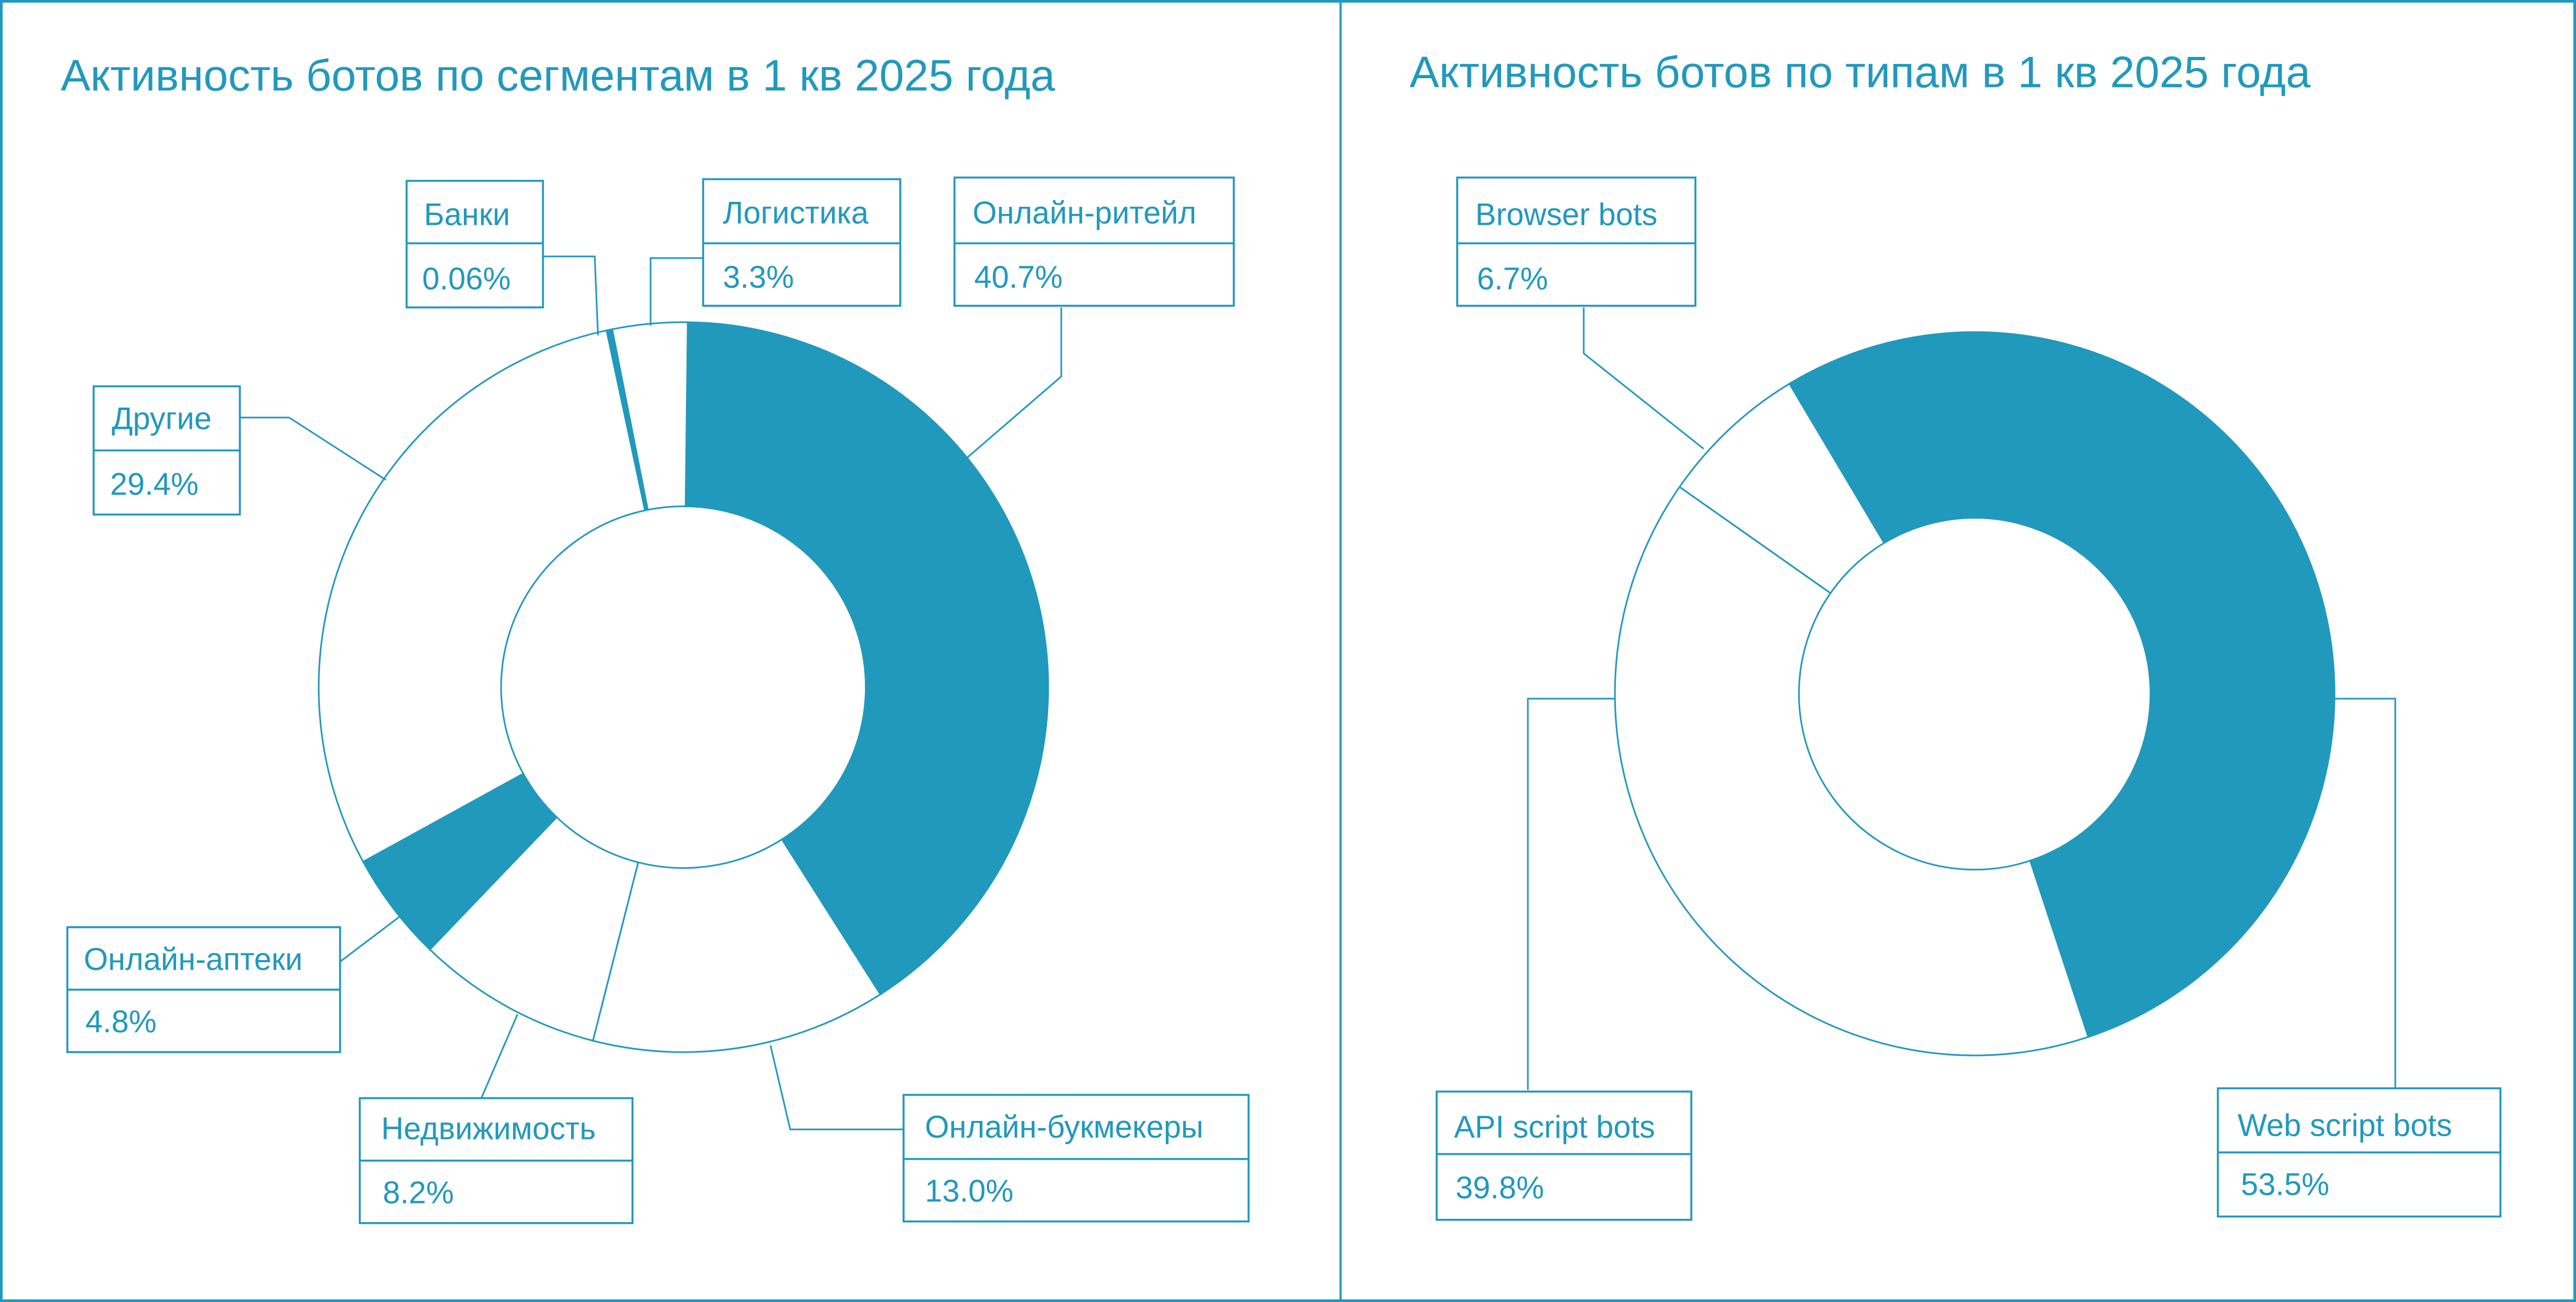 Image resolution: width=2576 pixels, height=1302 pixels. Describe the element at coordinates (758, 277) in the screenshot. I see `label-logistics-value: 3.3%` at that location.